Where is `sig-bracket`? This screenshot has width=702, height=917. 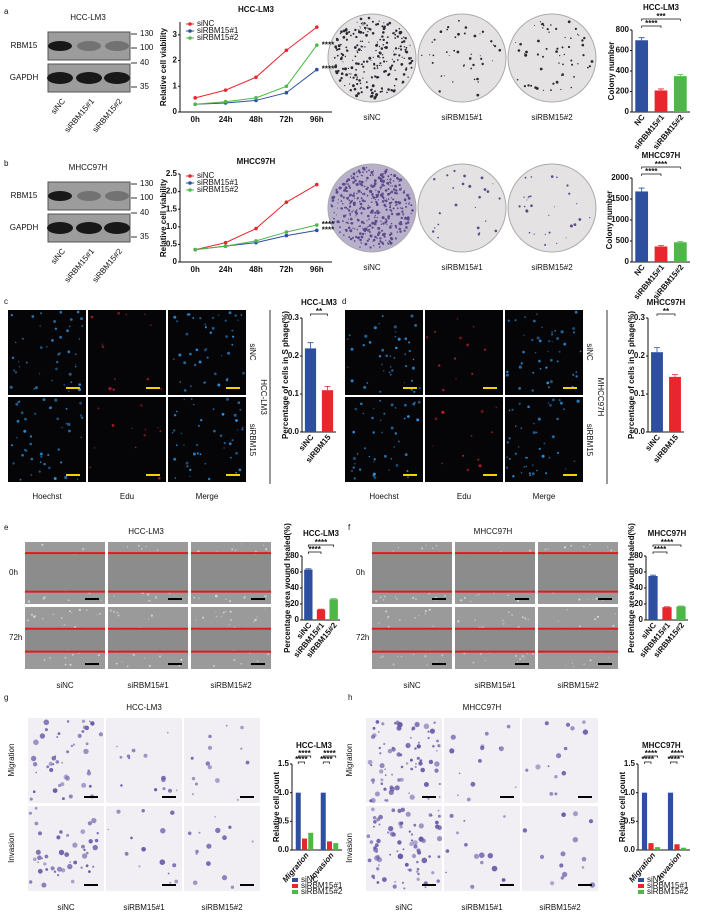
sig-bracket is located at coordinates (666, 314).